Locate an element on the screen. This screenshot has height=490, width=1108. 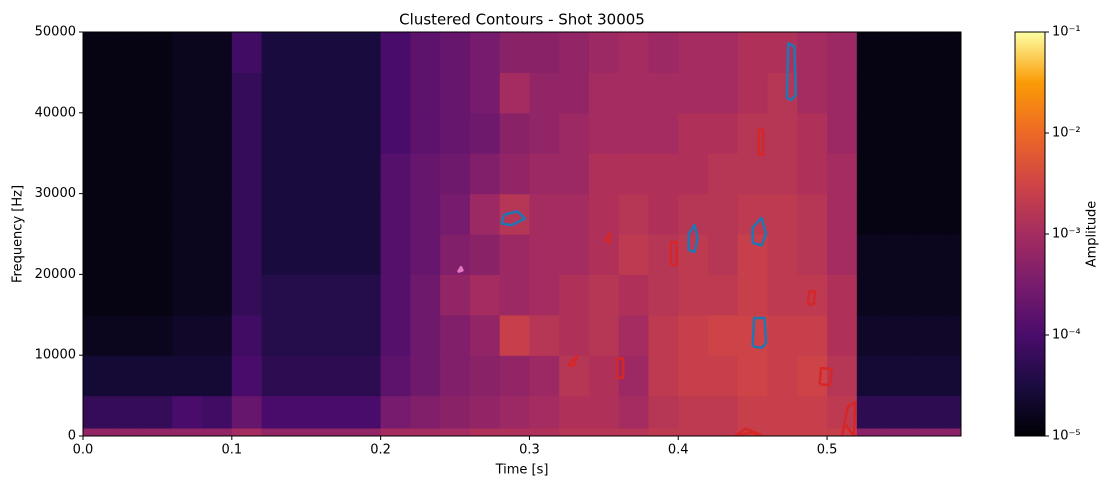
x-tick-label: 0.0 is located at coordinates (83, 450).